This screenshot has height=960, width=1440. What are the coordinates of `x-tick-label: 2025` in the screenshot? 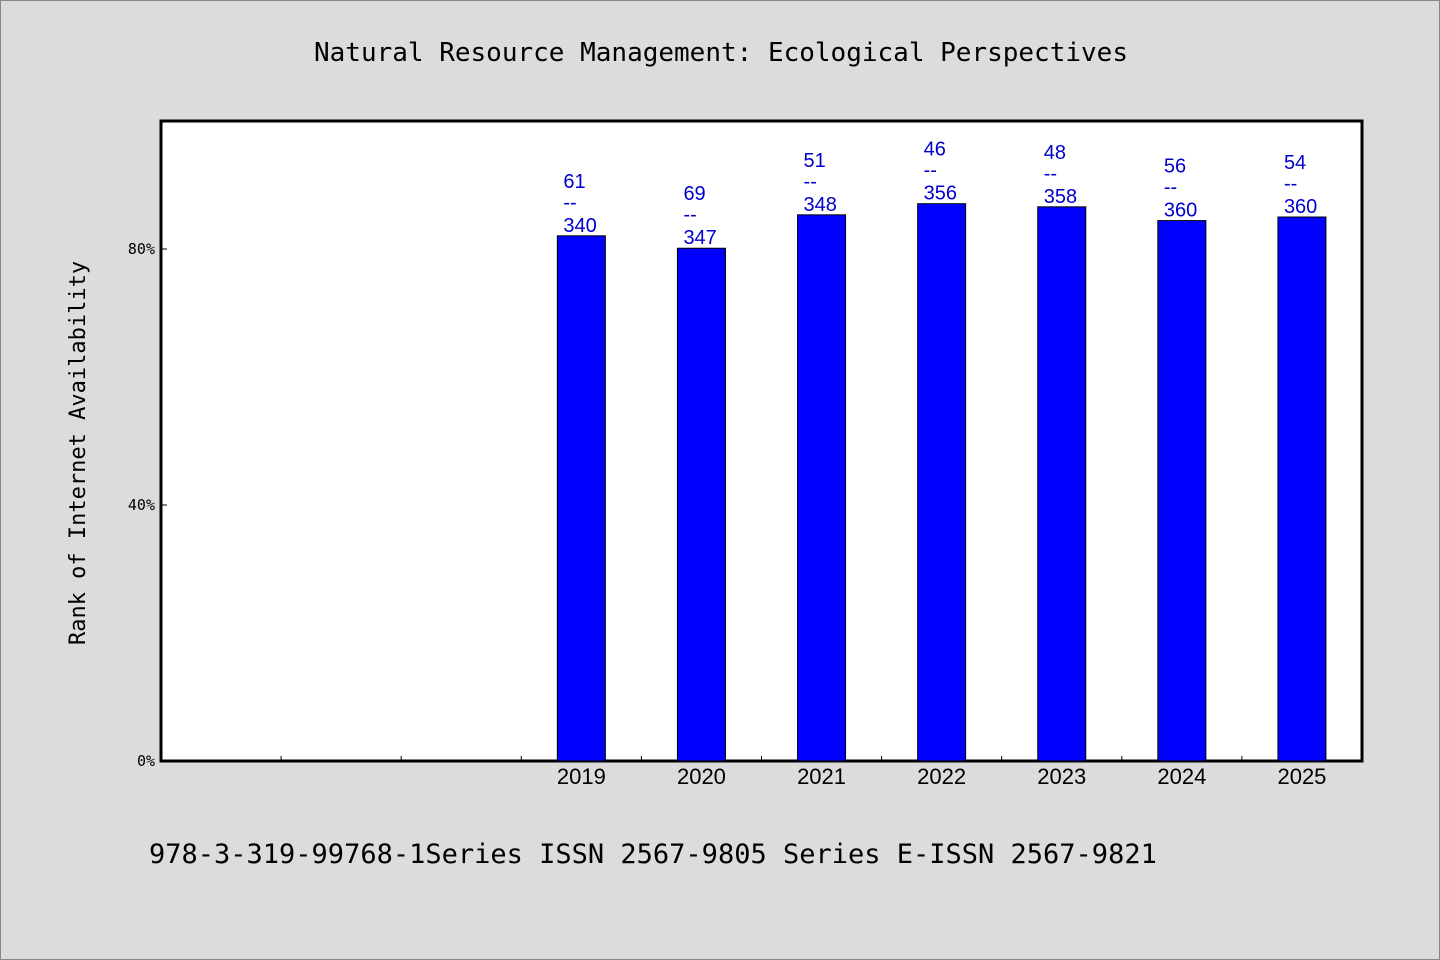 It's located at (1301, 776).